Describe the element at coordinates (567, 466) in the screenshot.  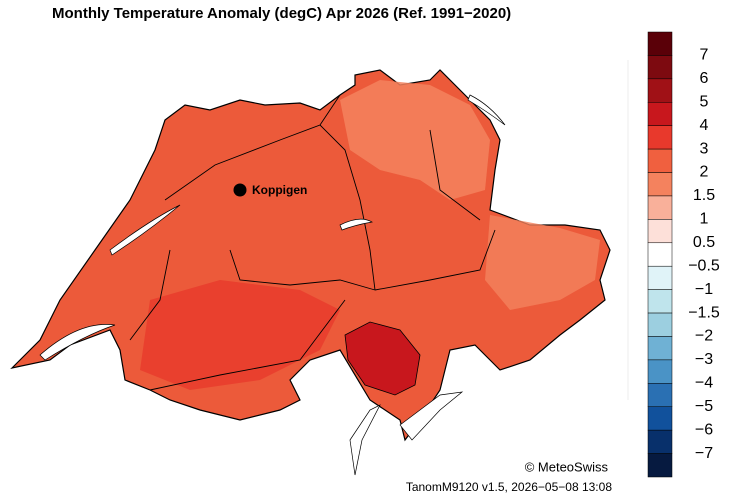
I see `copyright: © MeteoSwiss` at that location.